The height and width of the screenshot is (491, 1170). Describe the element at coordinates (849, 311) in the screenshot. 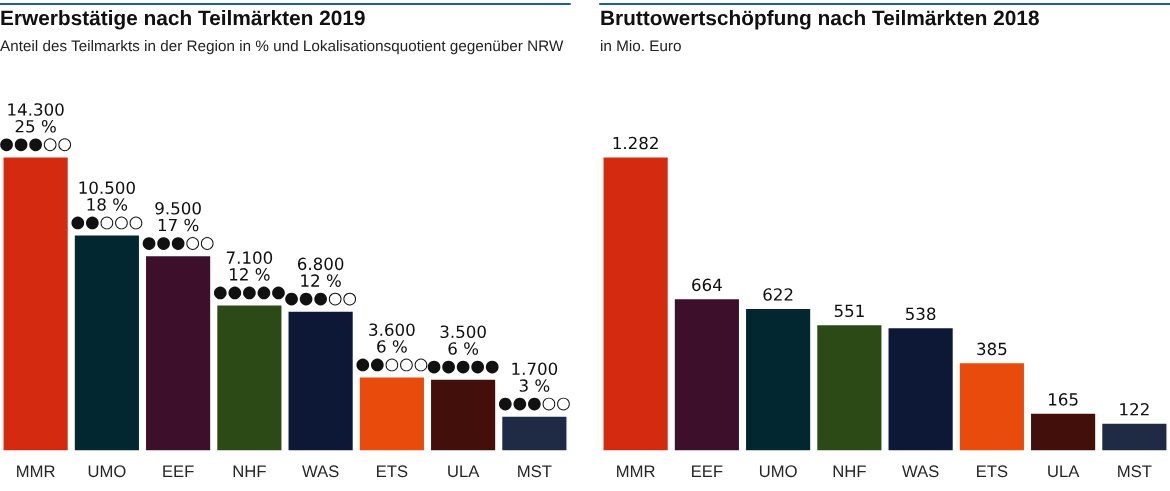

I see `data-label: 551` at that location.